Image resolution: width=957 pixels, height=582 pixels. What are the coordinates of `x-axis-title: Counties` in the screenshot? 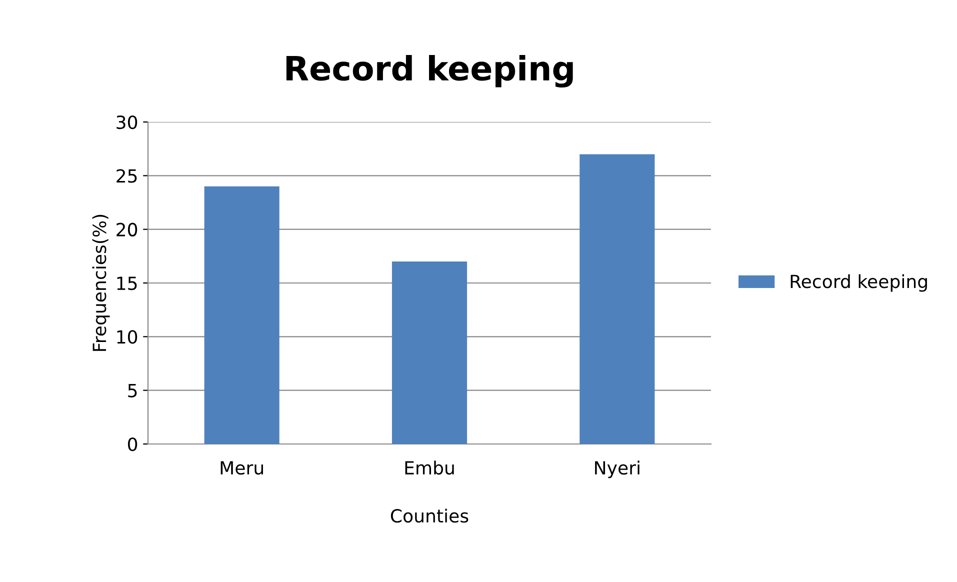 It's located at (429, 515).